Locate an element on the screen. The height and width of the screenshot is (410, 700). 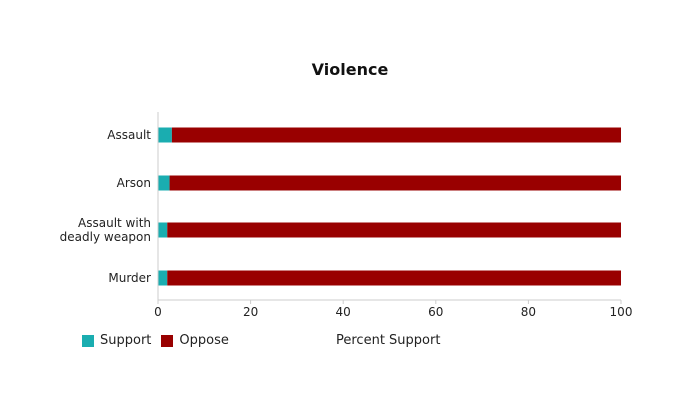
category-label-0: Assault is located at coordinates (129, 135).